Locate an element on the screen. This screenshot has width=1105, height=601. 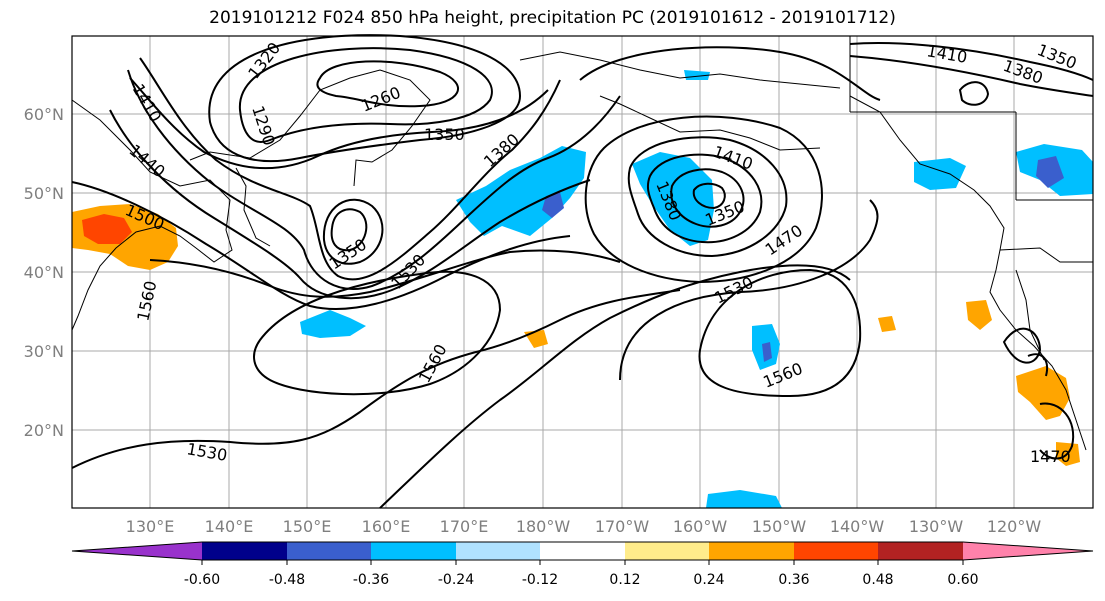
contour-1350-ne is located at coordinates (974, 93).